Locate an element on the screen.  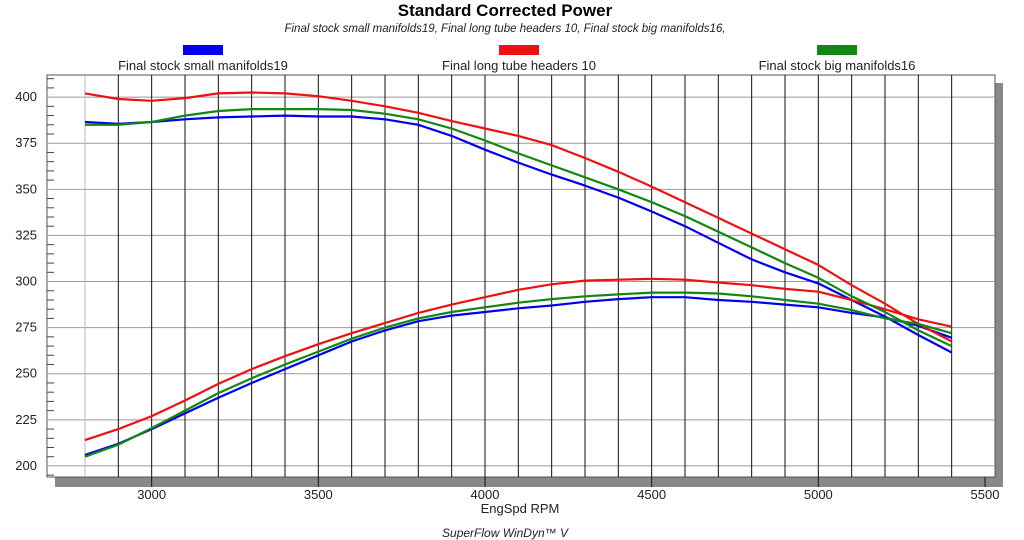
y-tick-label: 325 is located at coordinates (26, 234).